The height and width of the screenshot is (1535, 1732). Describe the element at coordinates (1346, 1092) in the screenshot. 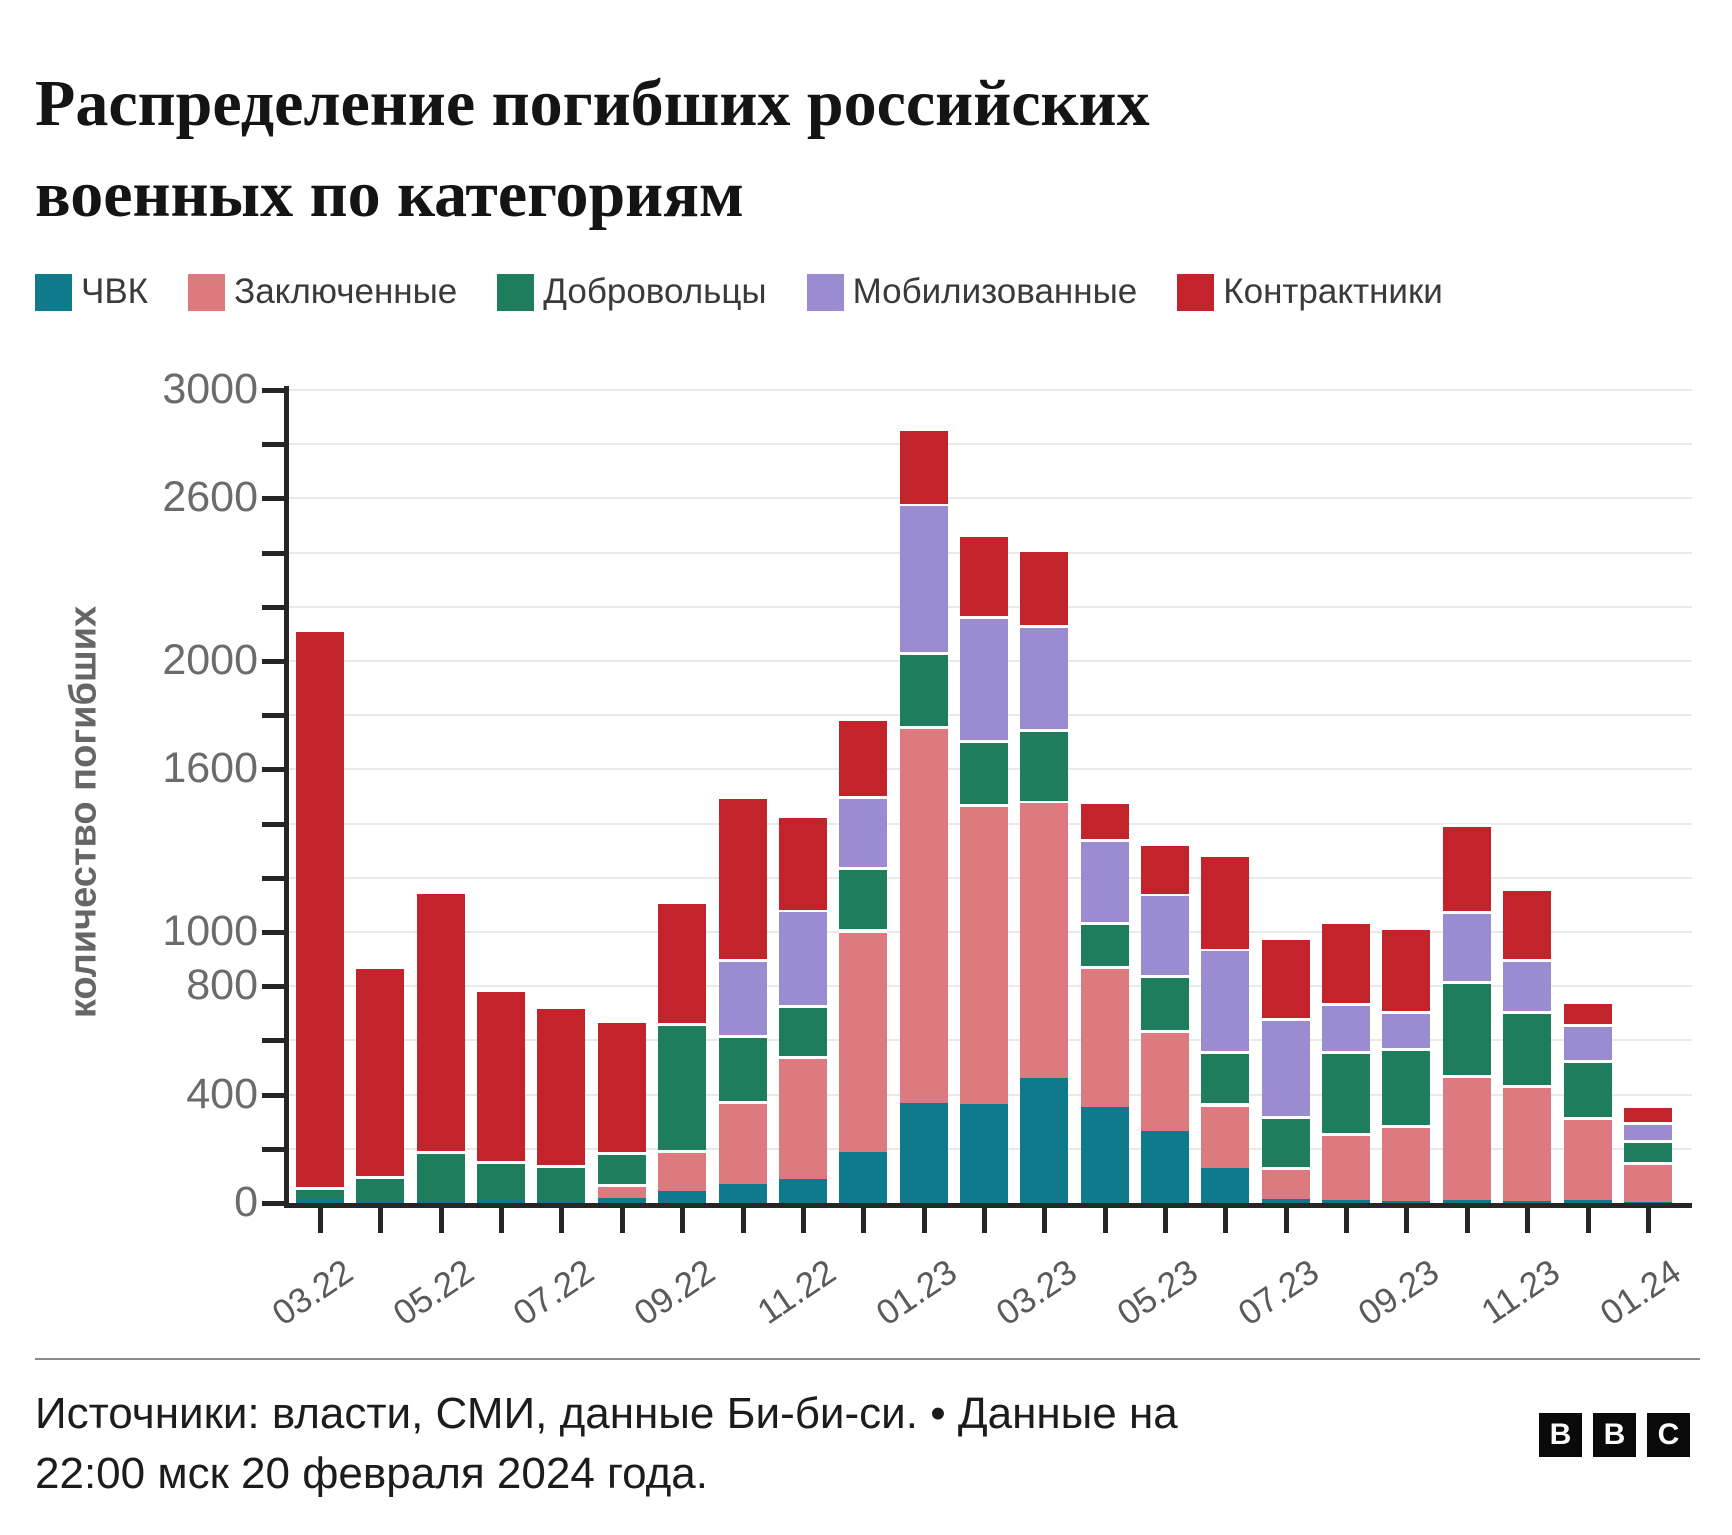

I see `bar-segment-Добровольцы-08.23` at that location.